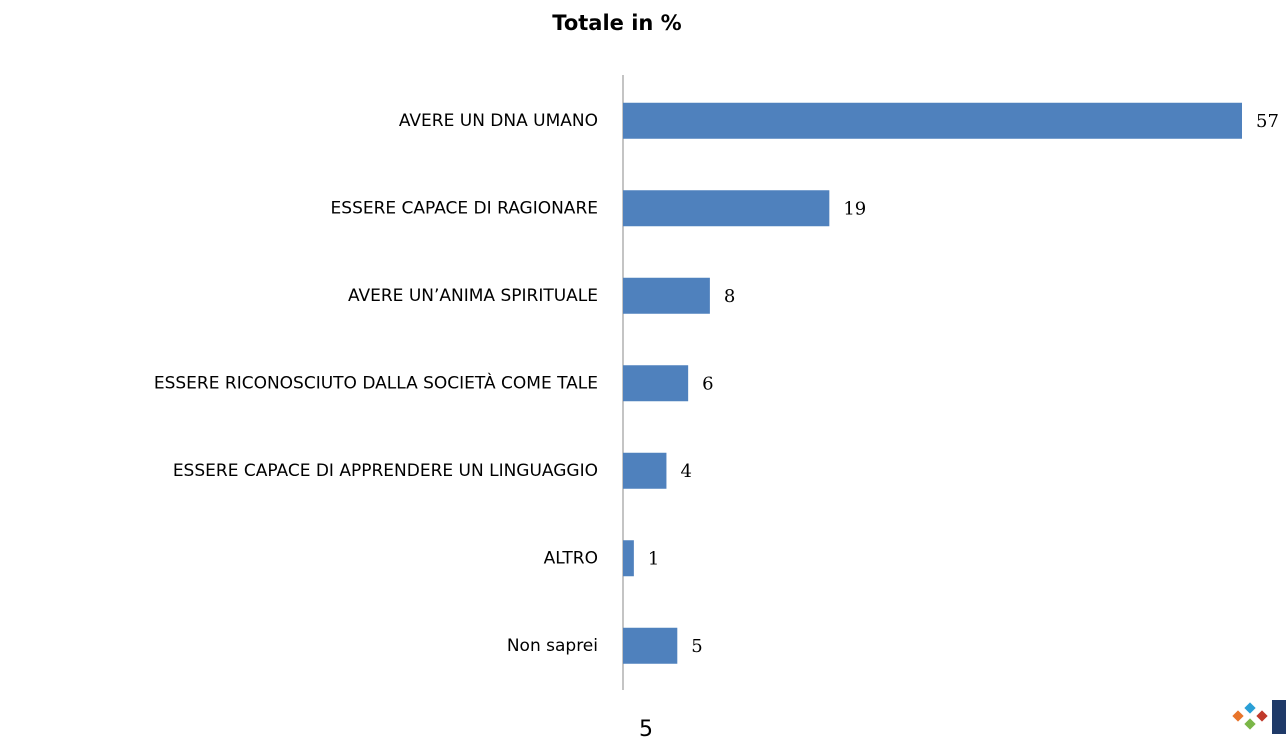  I want to click on page-number: 5, so click(646, 729).